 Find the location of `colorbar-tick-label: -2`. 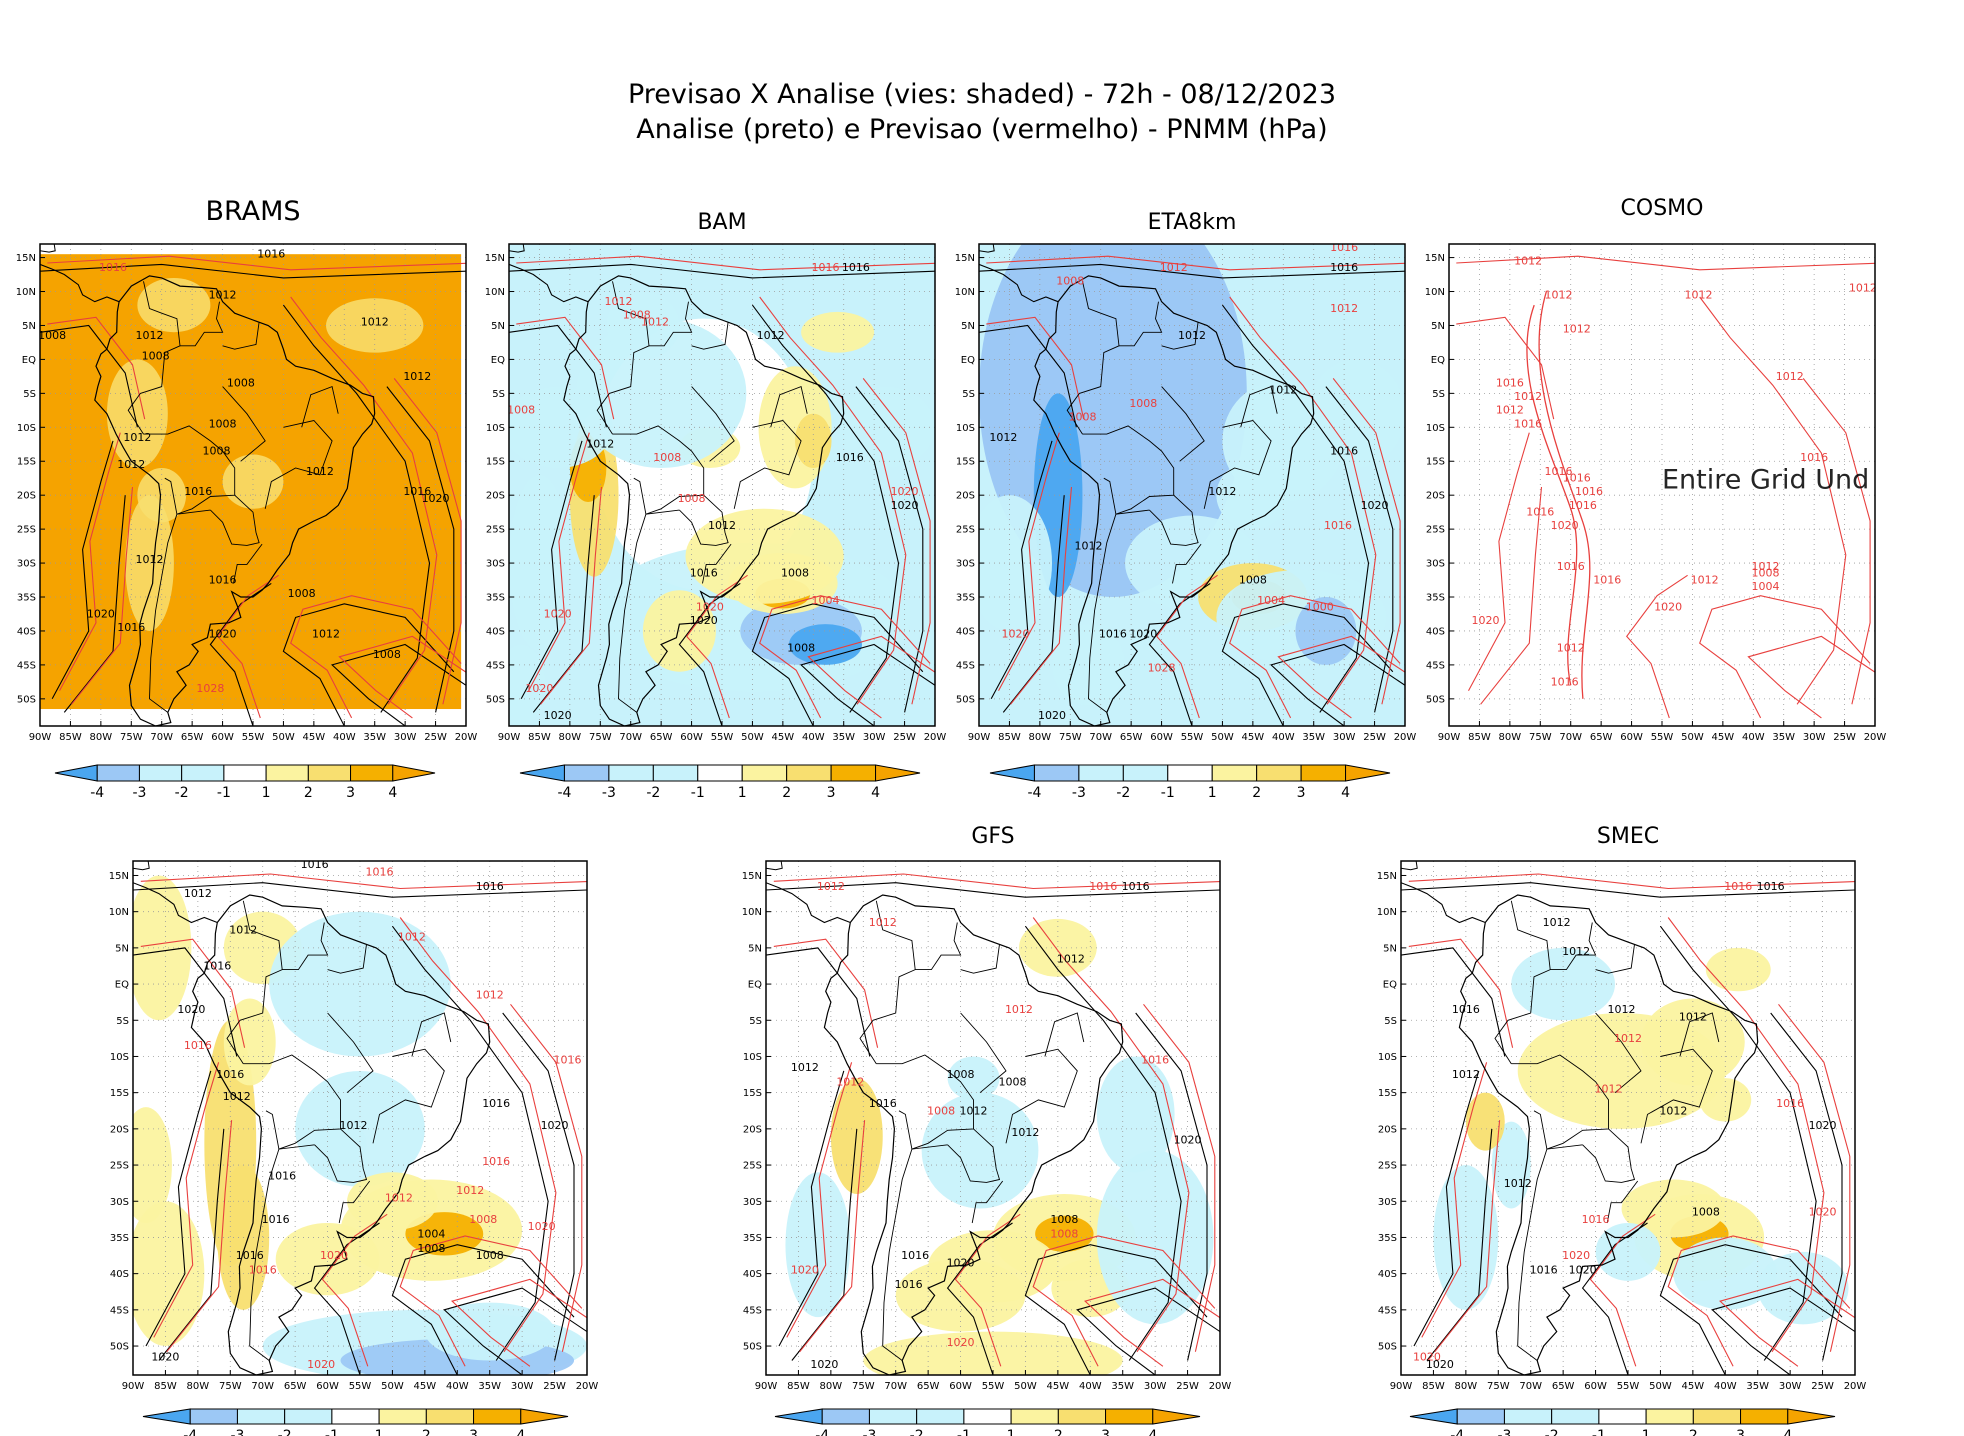

colorbar-tick-label: -2 is located at coordinates (1552, 1432).